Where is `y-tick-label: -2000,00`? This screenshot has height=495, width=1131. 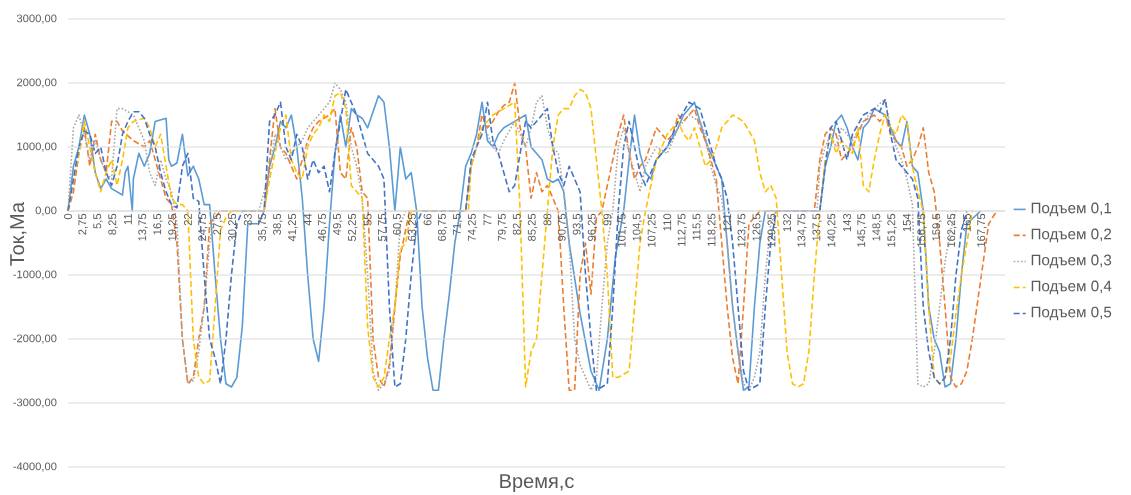
y-tick-label: -2000,00 is located at coordinates (35, 339).